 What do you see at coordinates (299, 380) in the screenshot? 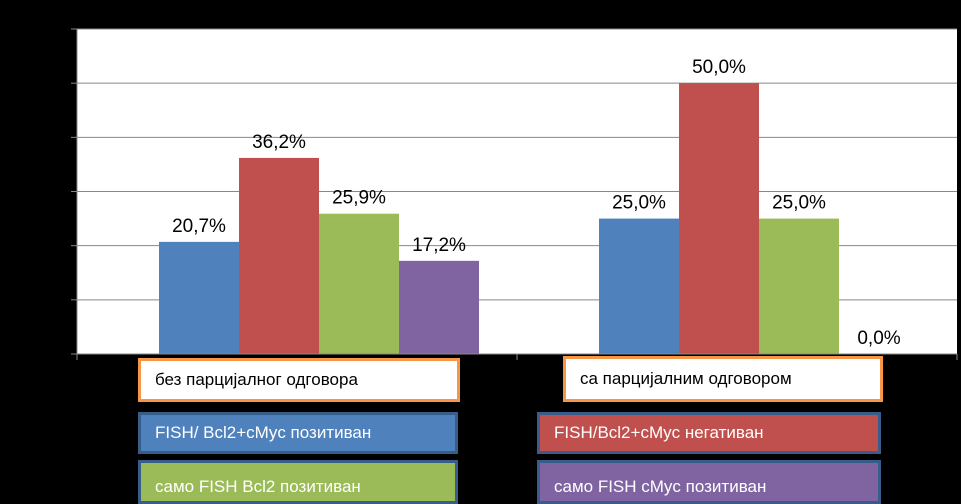
I see `category-label-0: без парцијалног одговора` at bounding box center [299, 380].